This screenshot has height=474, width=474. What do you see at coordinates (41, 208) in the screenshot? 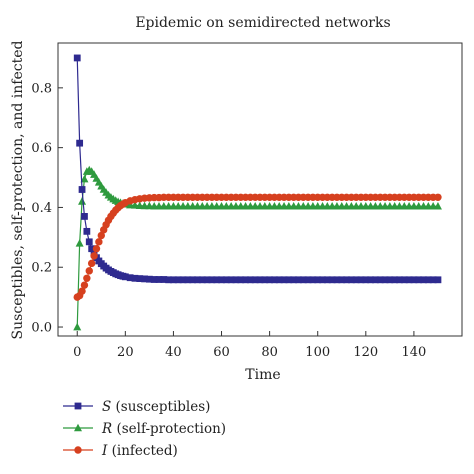
I see `y-tick-label: 0.4` at bounding box center [41, 208].